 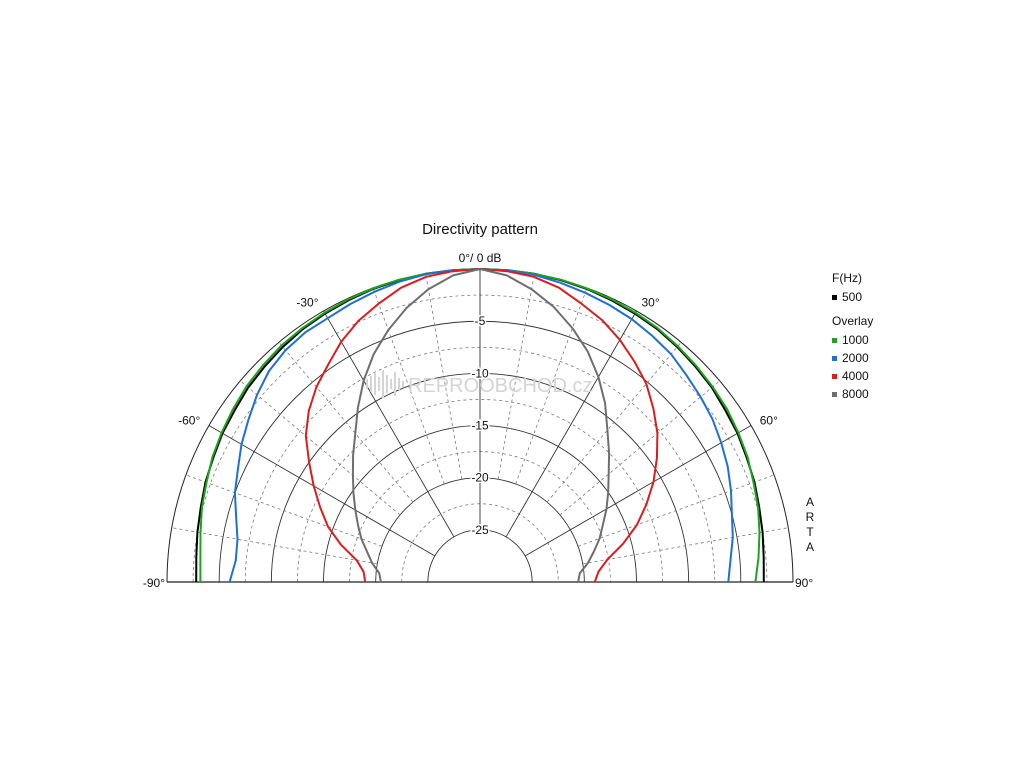 I want to click on radial-tick-label: -5, so click(x=480, y=321).